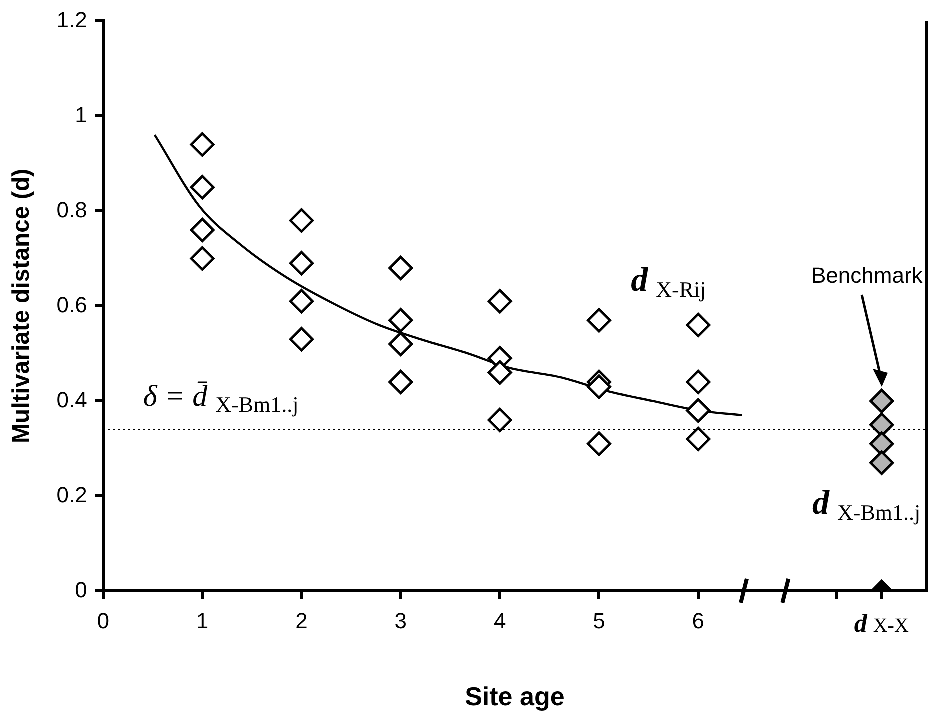 The image size is (940, 718). Describe the element at coordinates (72, 209) in the screenshot. I see `y-tick-label: 0.8` at that location.